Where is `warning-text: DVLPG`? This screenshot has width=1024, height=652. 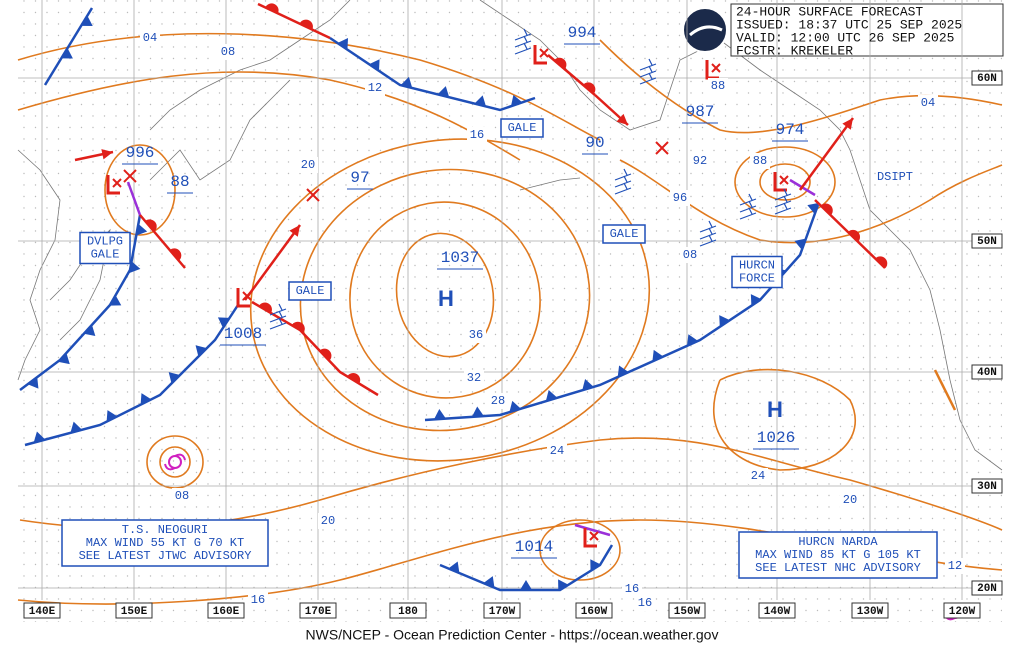
warning-text: DVLPG is located at coordinates (105, 242).